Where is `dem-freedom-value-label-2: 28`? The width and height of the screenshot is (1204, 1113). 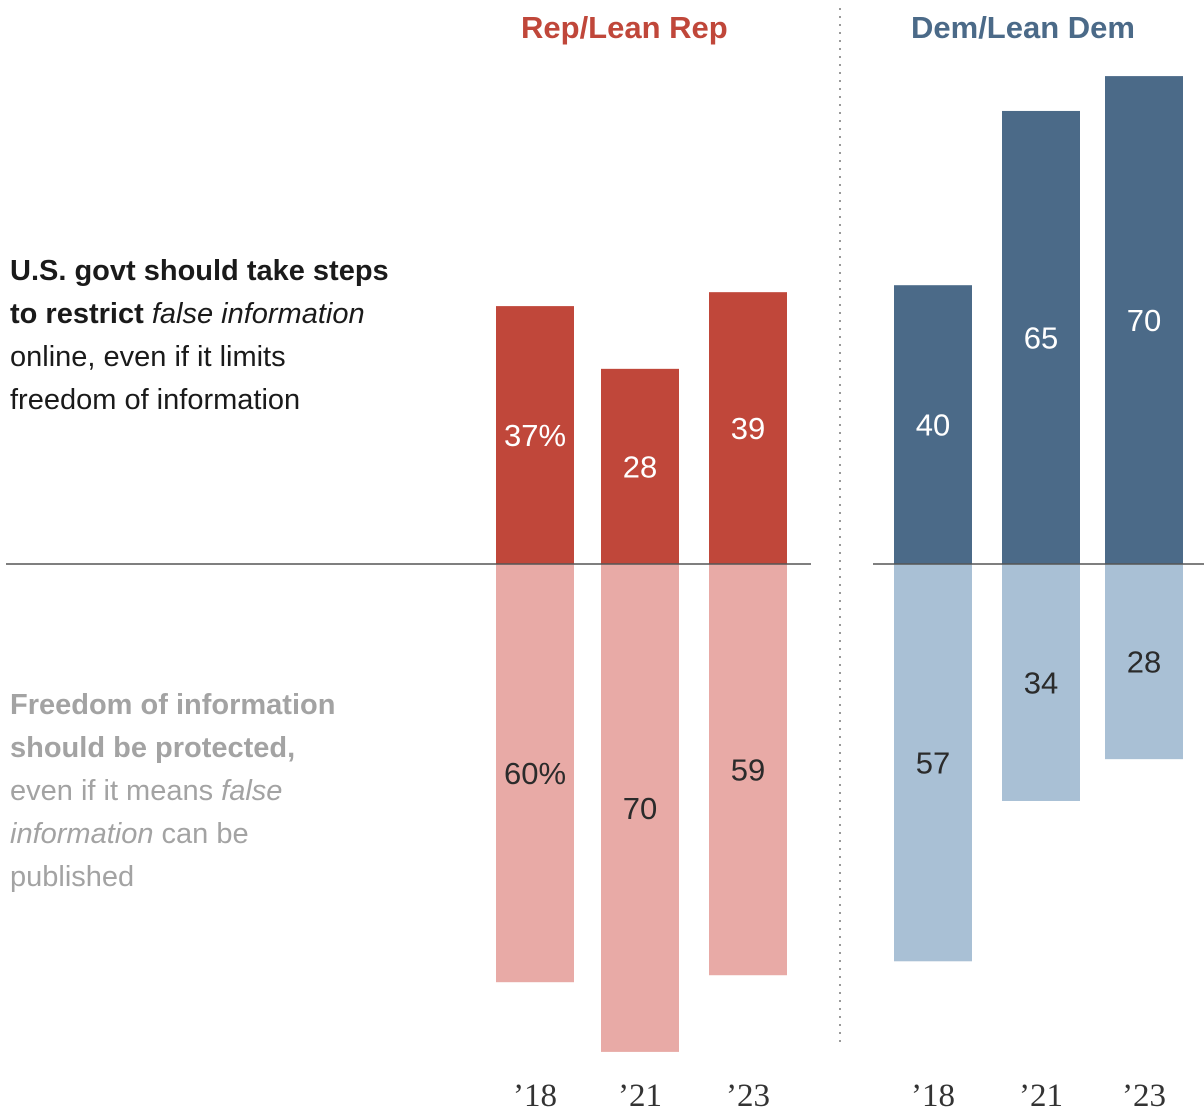
dem-freedom-value-label-2: 28 is located at coordinates (1144, 662).